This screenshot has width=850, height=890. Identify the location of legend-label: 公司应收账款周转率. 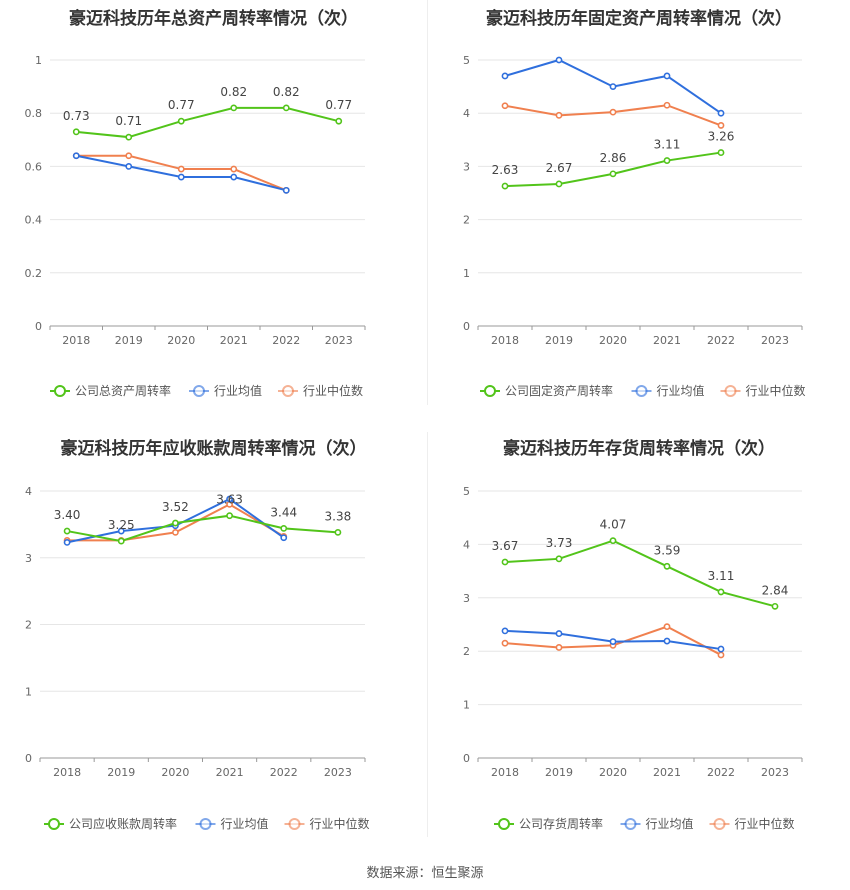
(123, 823).